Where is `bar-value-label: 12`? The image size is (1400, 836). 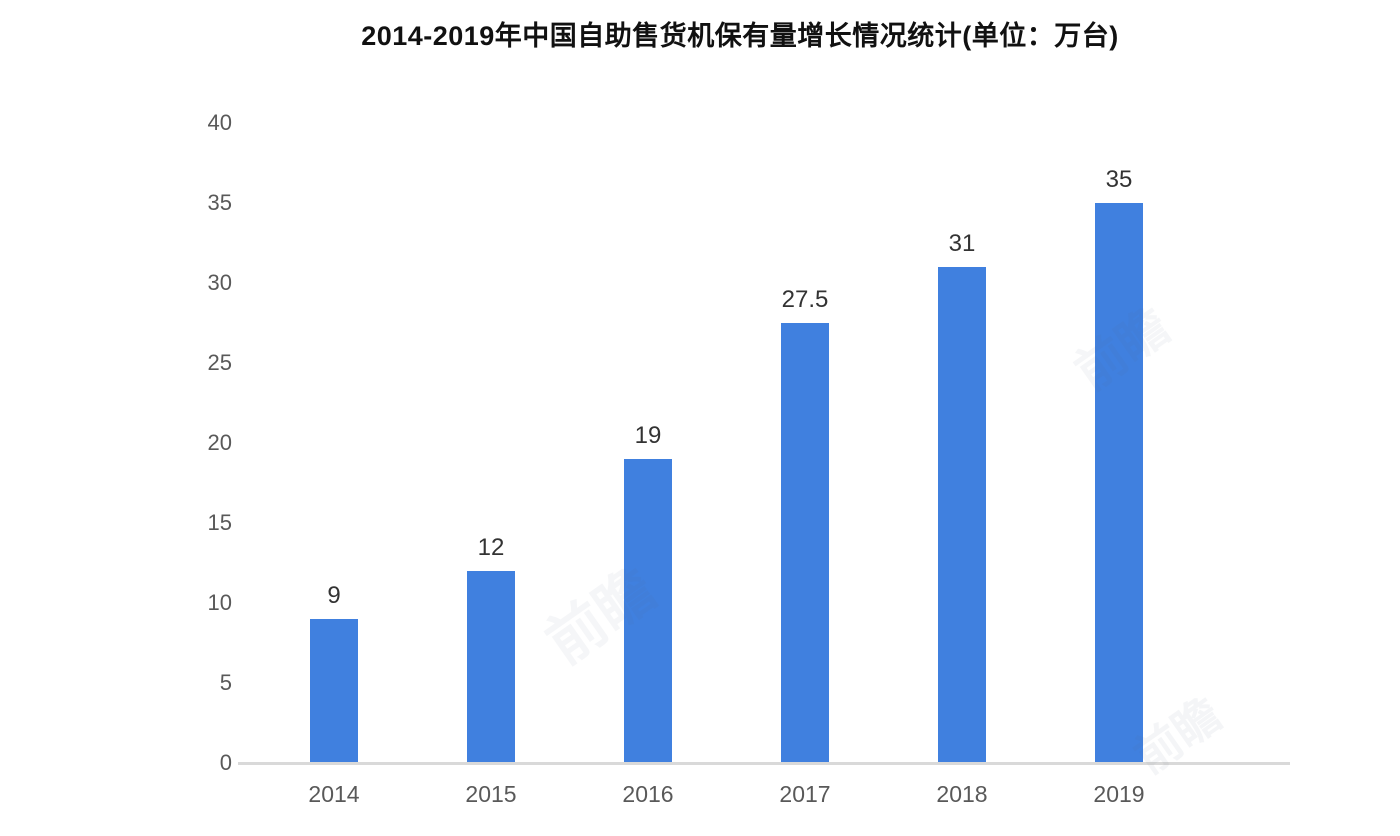 bar-value-label: 12 is located at coordinates (491, 547).